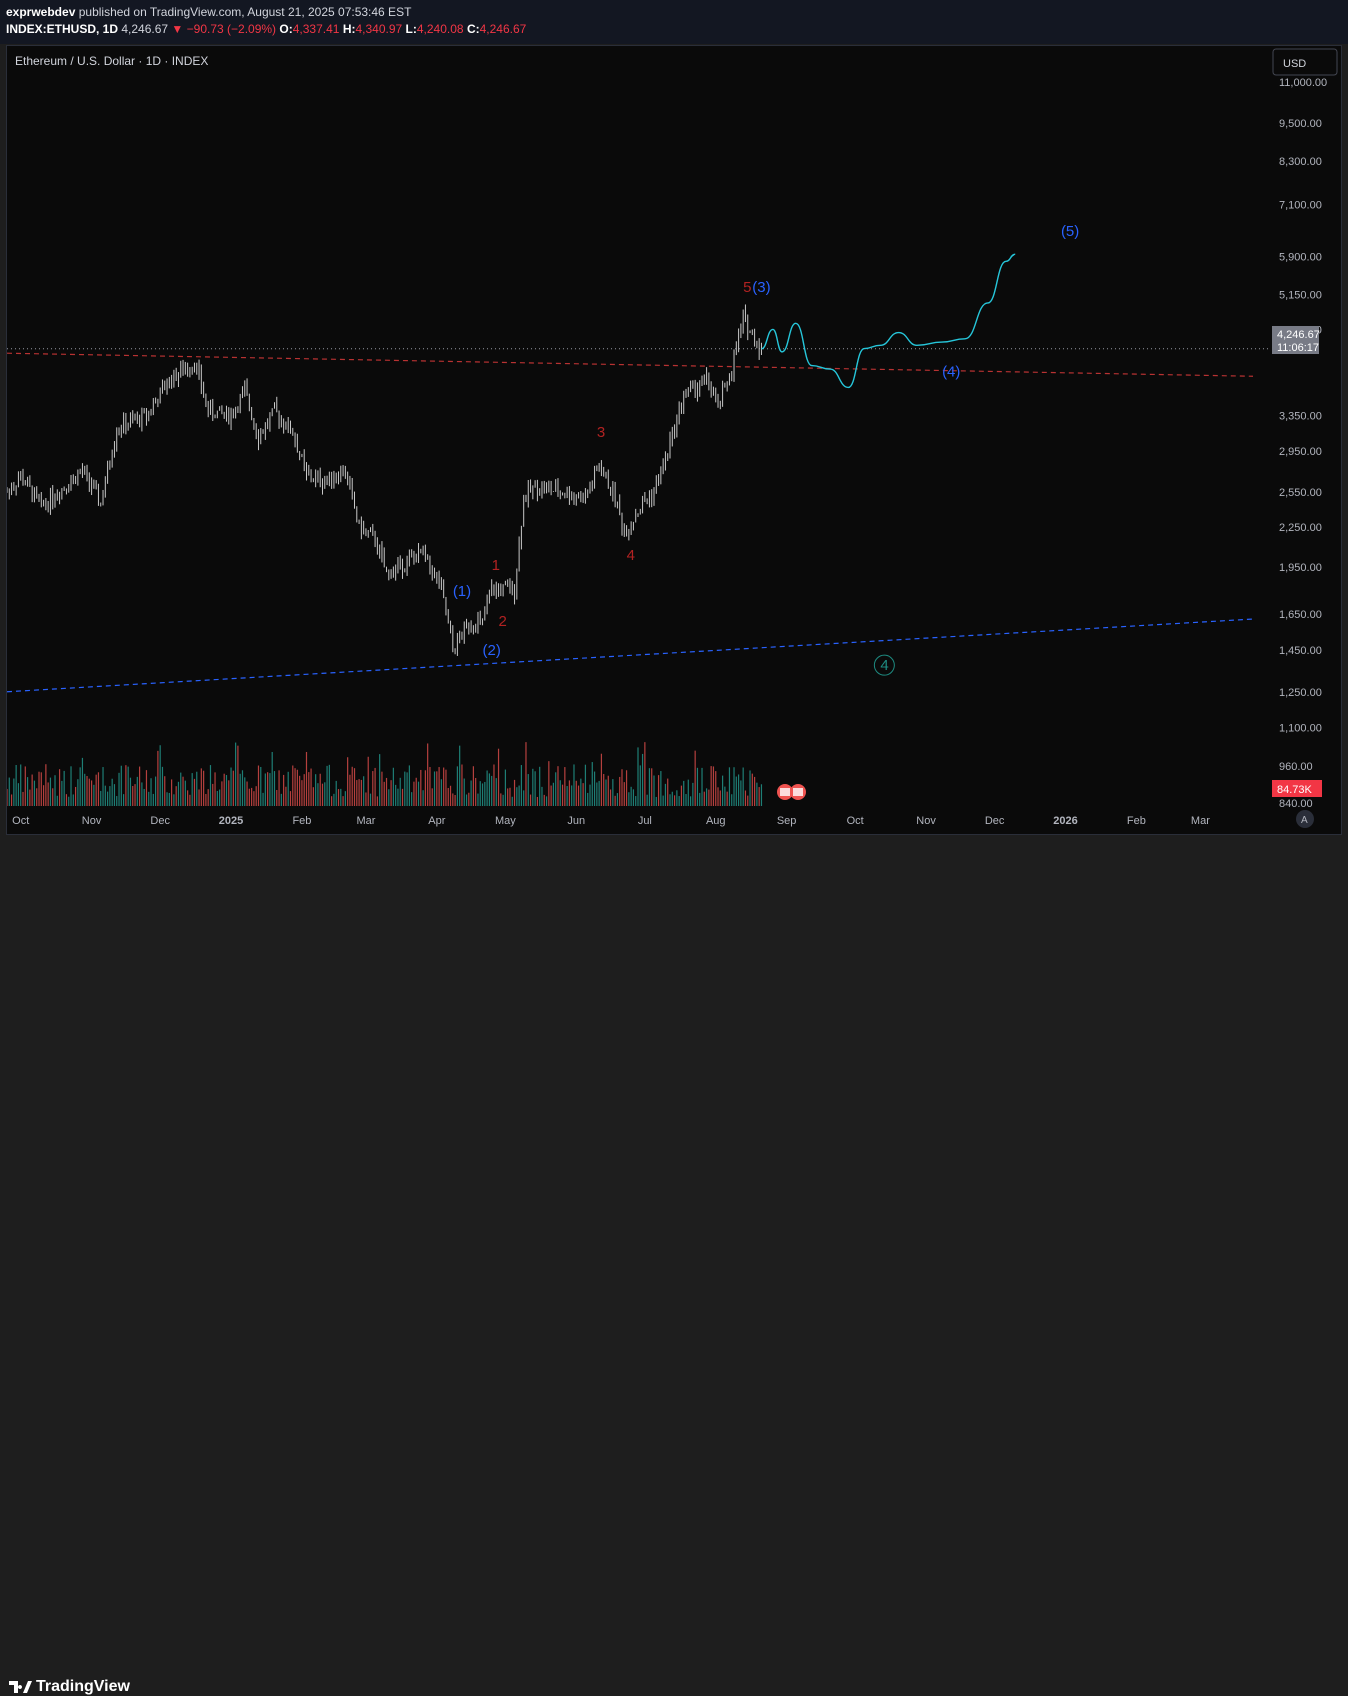  What do you see at coordinates (1300, 162) in the screenshot?
I see `y-tick-label: 8,300.00` at bounding box center [1300, 162].